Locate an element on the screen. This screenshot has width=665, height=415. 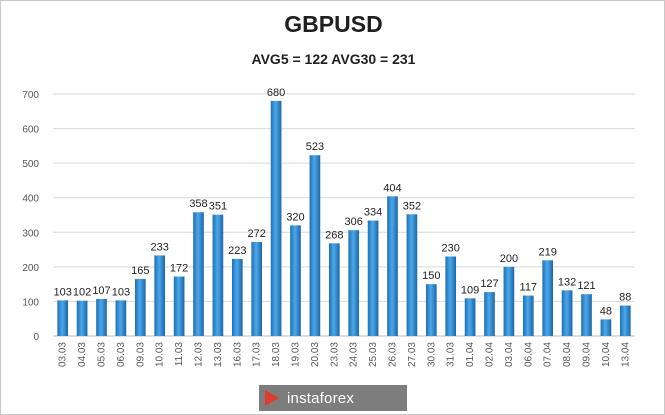
y-tick-label: 100 is located at coordinates (30, 302).